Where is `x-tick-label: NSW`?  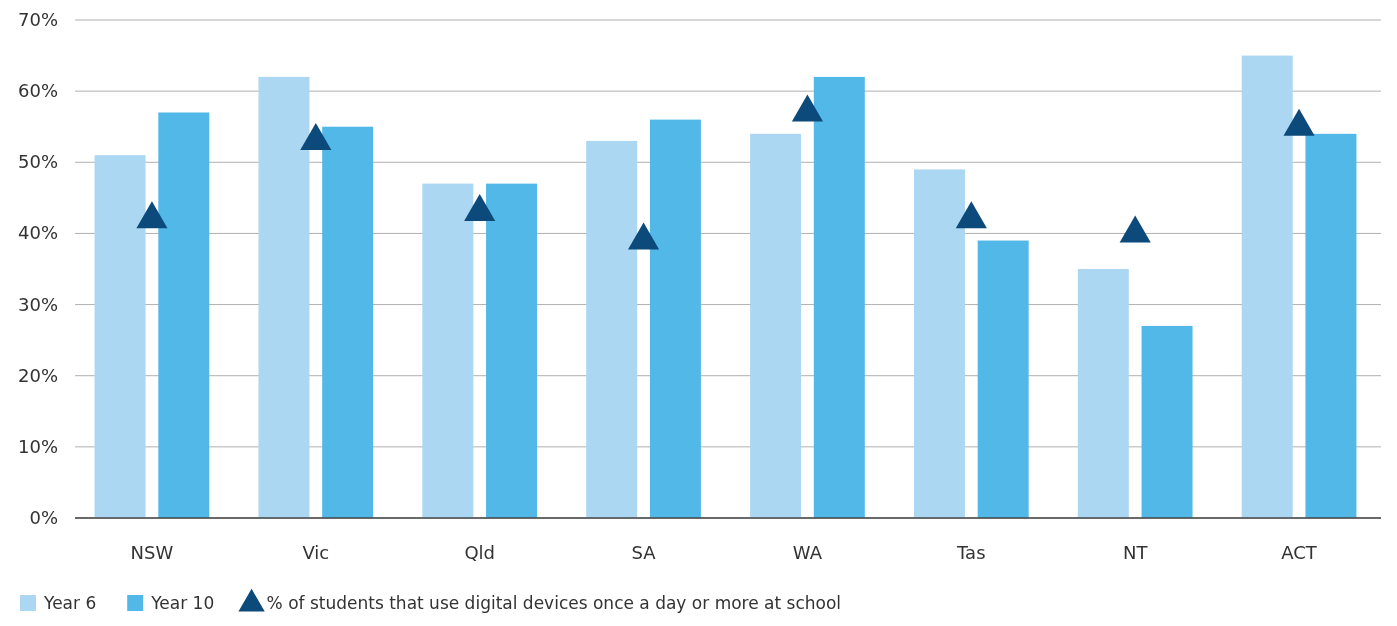 x-tick-label: NSW is located at coordinates (152, 552).